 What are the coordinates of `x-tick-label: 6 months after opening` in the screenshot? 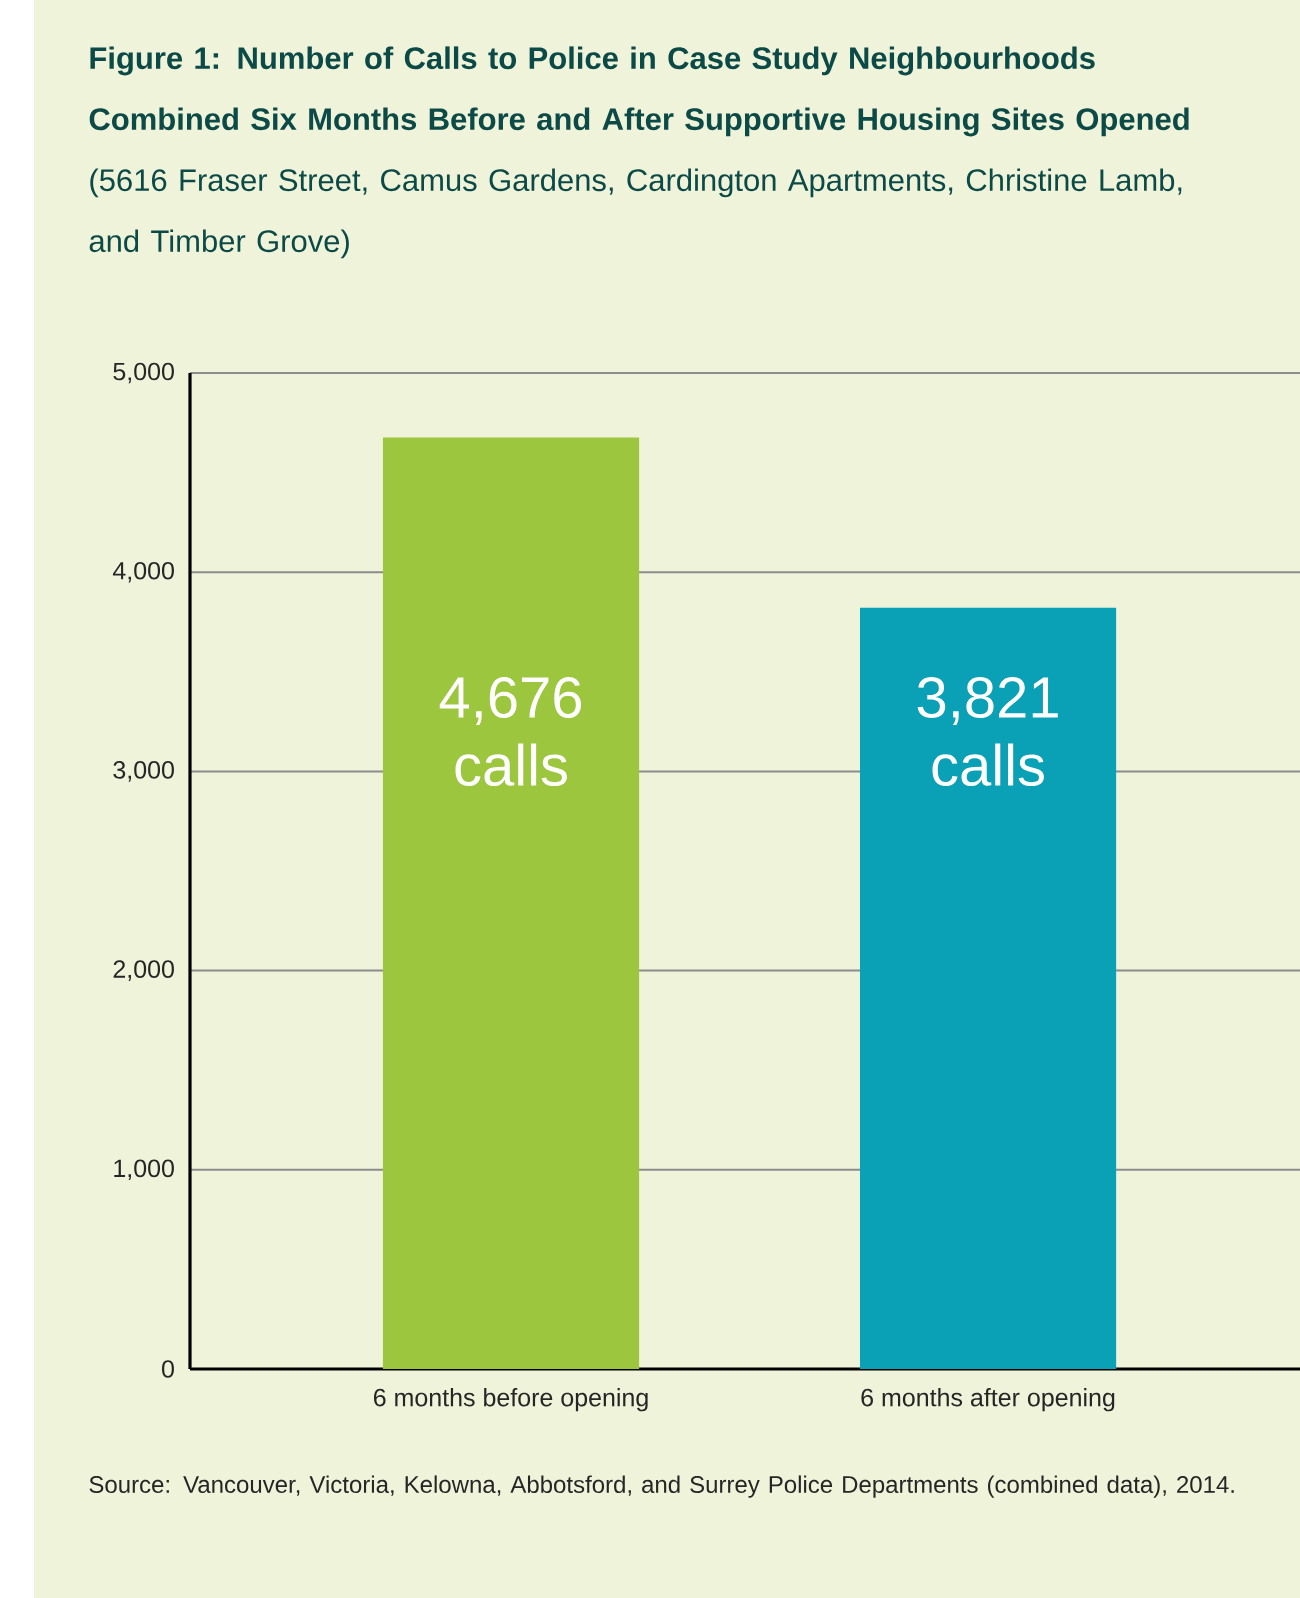 It's located at (988, 1400).